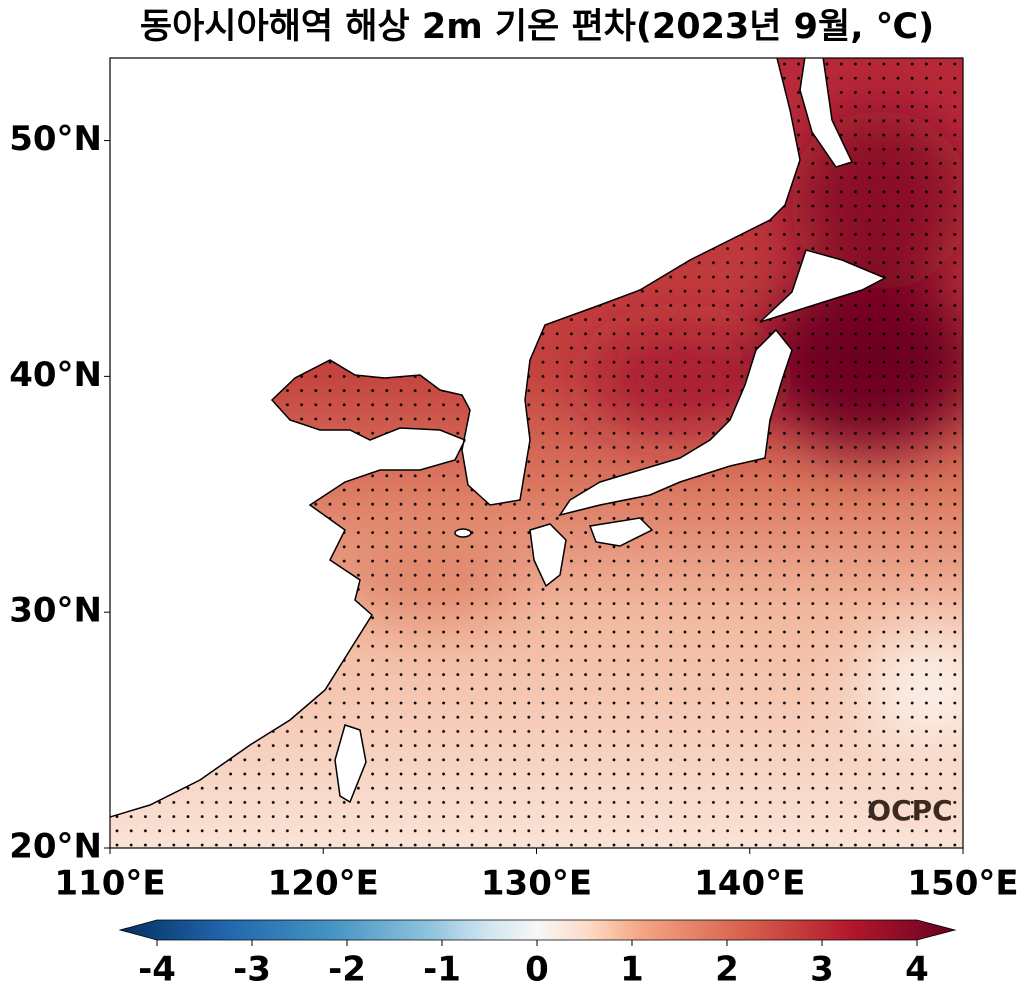 This screenshot has height=1001, width=1025. I want to click on x-tick-label: 140°E, so click(749, 884).